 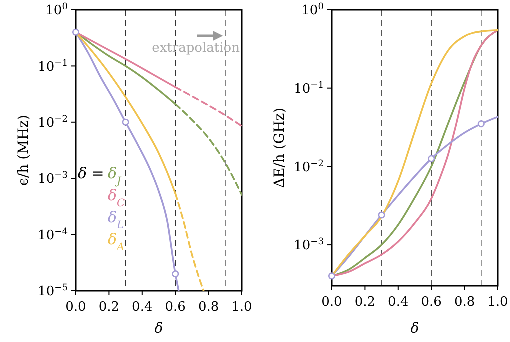 I want to click on text: δ$_{A}$, so click(x=117, y=242).